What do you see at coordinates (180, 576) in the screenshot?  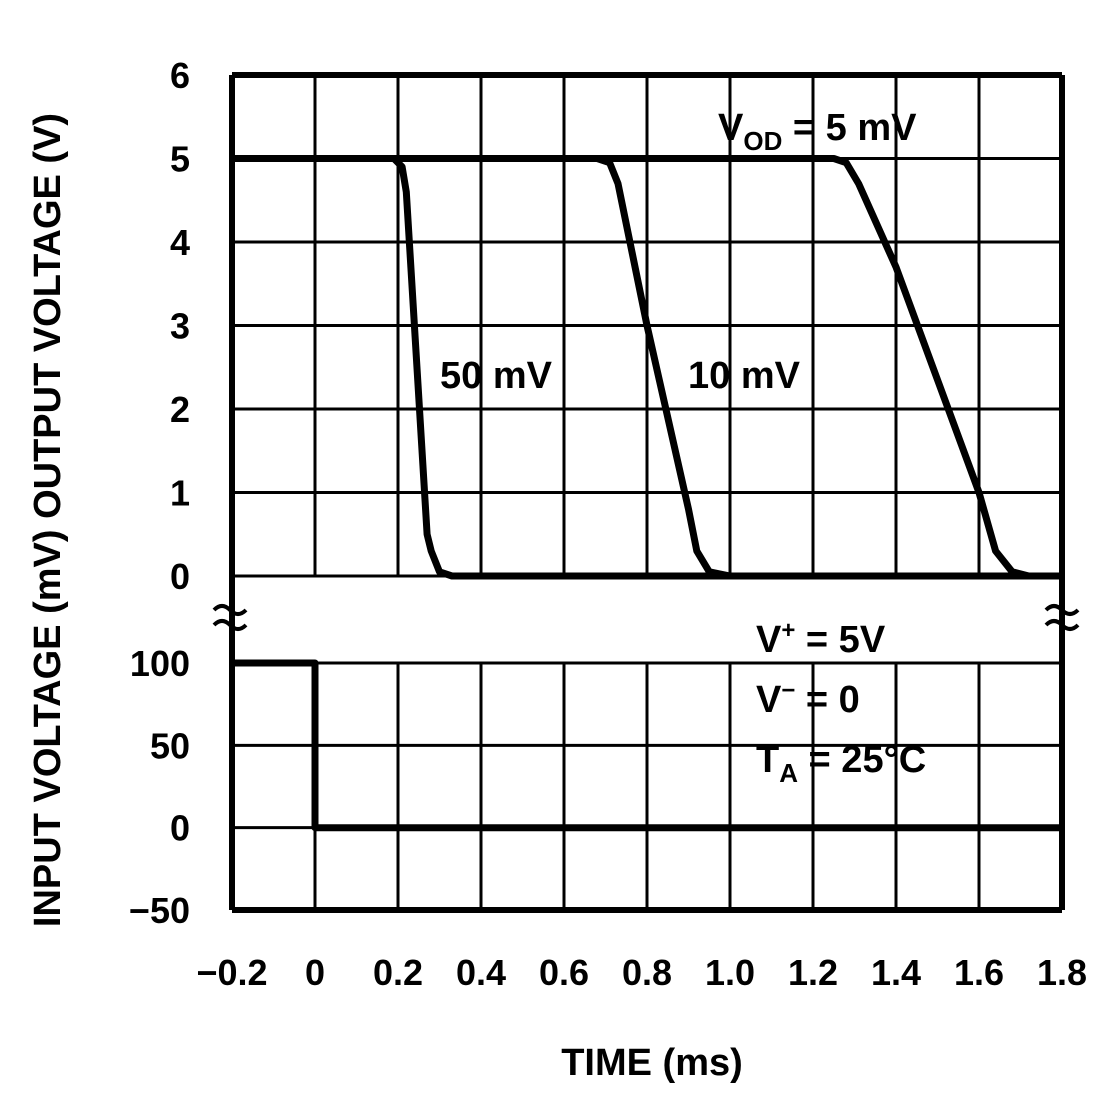 I see `y-tick-label-output: 0` at bounding box center [180, 576].